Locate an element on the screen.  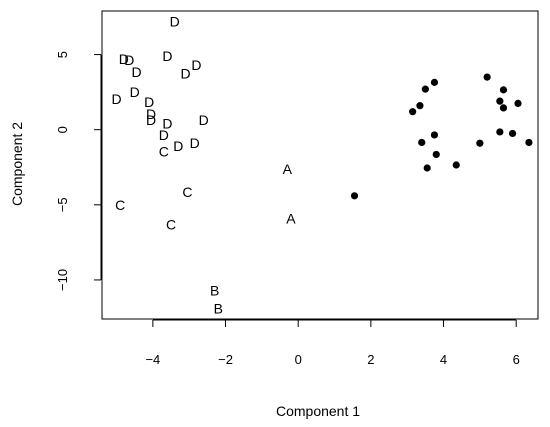
y-axis-label: Component 2 is located at coordinates (17, 164).